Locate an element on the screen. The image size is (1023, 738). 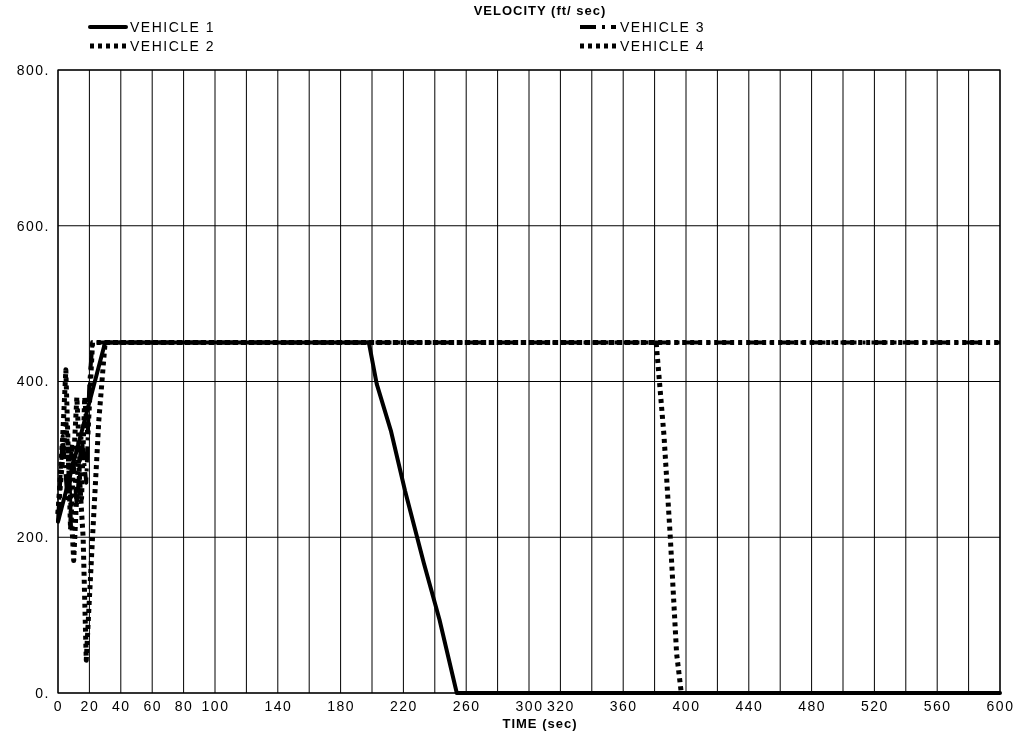
x-tick-label: 60 is located at coordinates (152, 705).